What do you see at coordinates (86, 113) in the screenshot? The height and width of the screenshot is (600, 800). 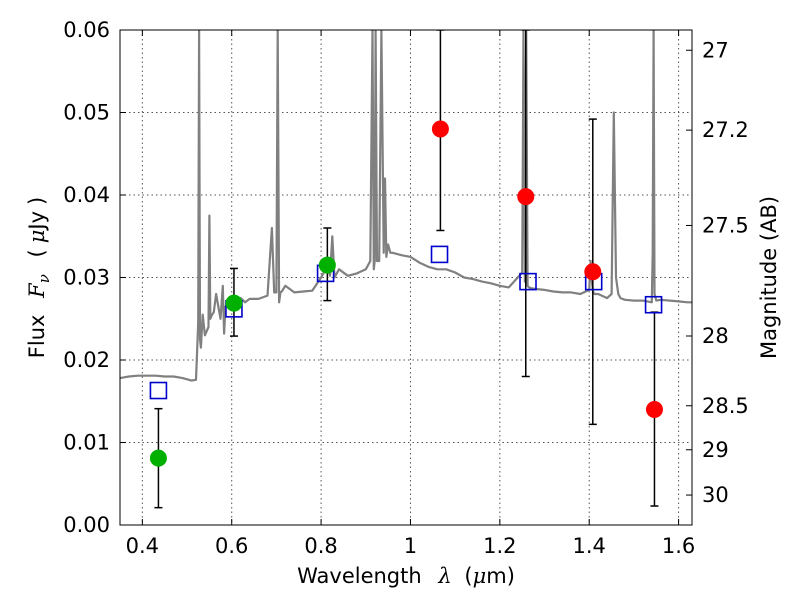 I see `y-tick-label: 0.05` at bounding box center [86, 113].